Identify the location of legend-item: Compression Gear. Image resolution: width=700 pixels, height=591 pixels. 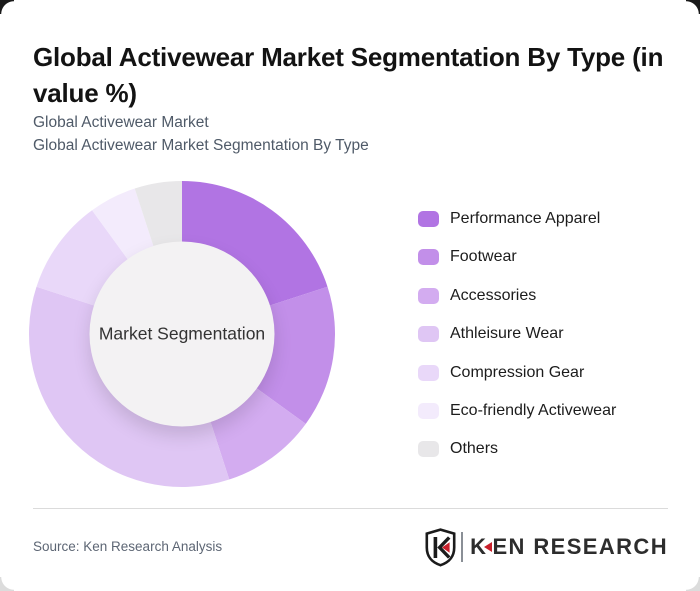
(517, 372).